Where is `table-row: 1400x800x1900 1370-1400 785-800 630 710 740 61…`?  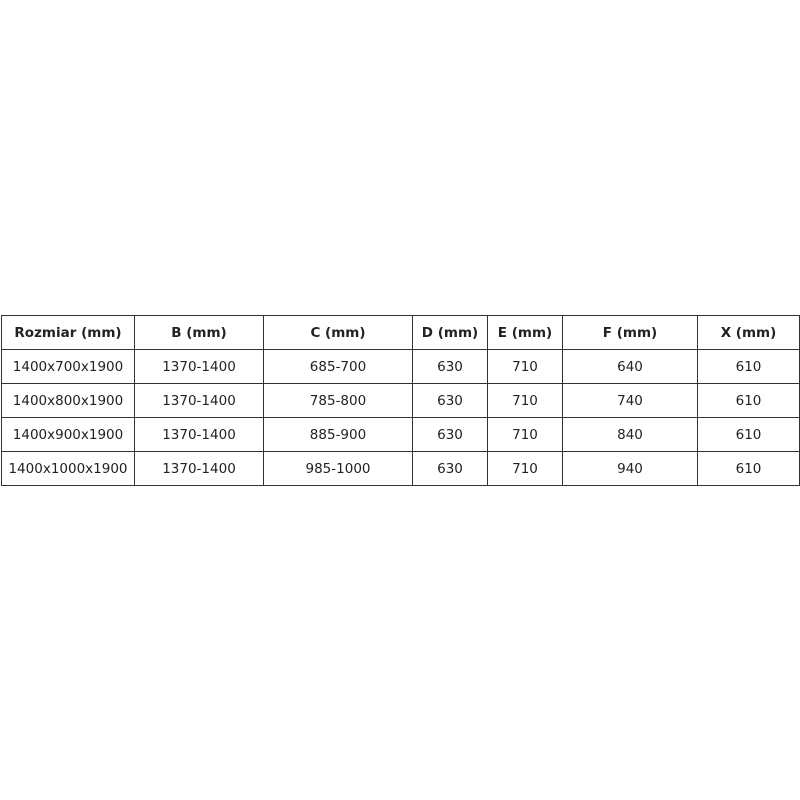 table-row: 1400x800x1900 1370-1400 785-800 630 710 740 61… is located at coordinates (400, 400).